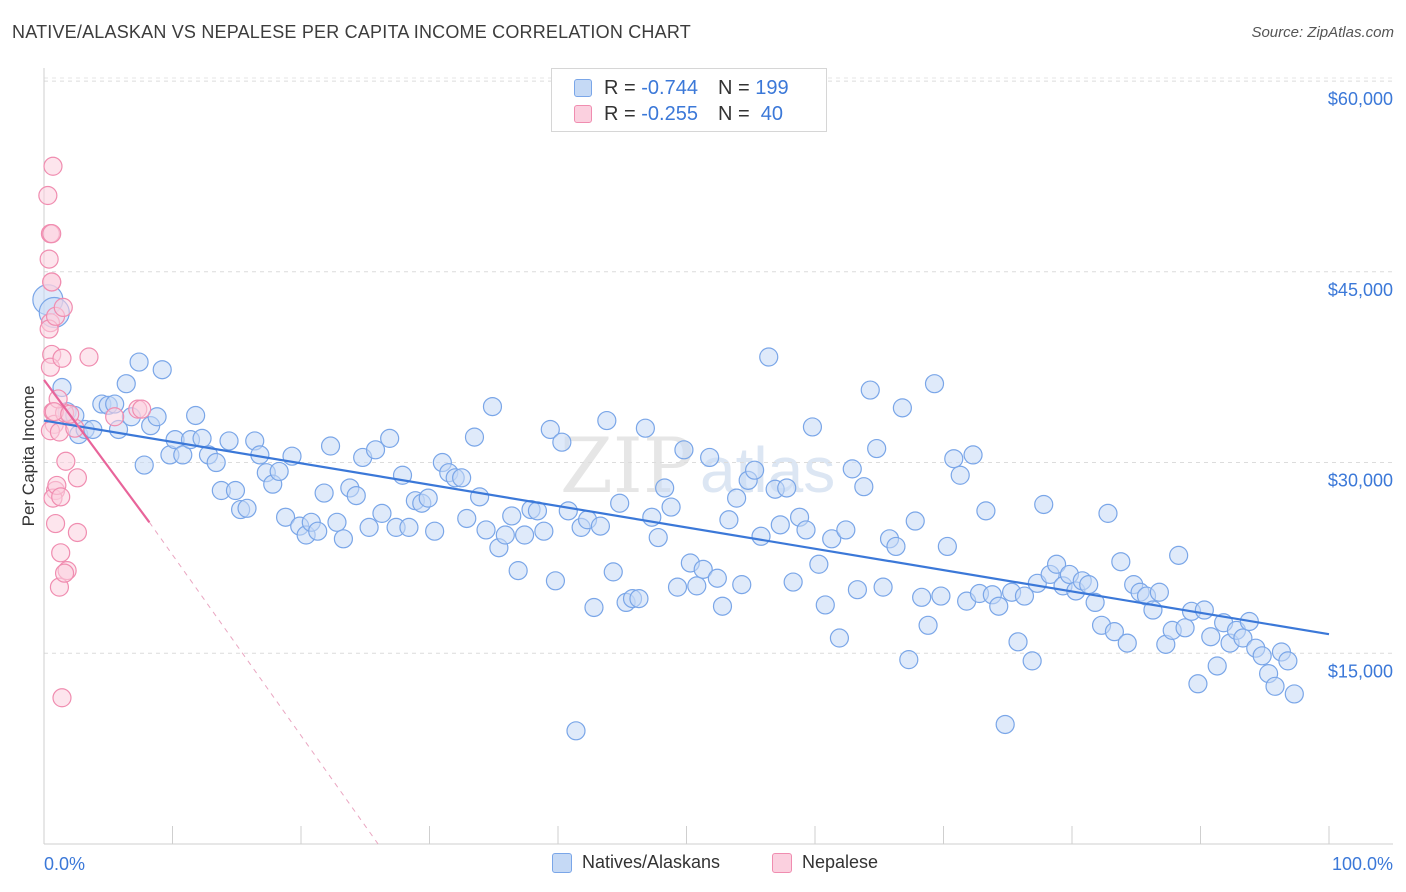 The width and height of the screenshot is (1406, 892). What do you see at coordinates (1360, 385) in the screenshot?
I see `y-tick-labels: $15,000 $30,000 $45,000 $60,000` at bounding box center [1360, 385].